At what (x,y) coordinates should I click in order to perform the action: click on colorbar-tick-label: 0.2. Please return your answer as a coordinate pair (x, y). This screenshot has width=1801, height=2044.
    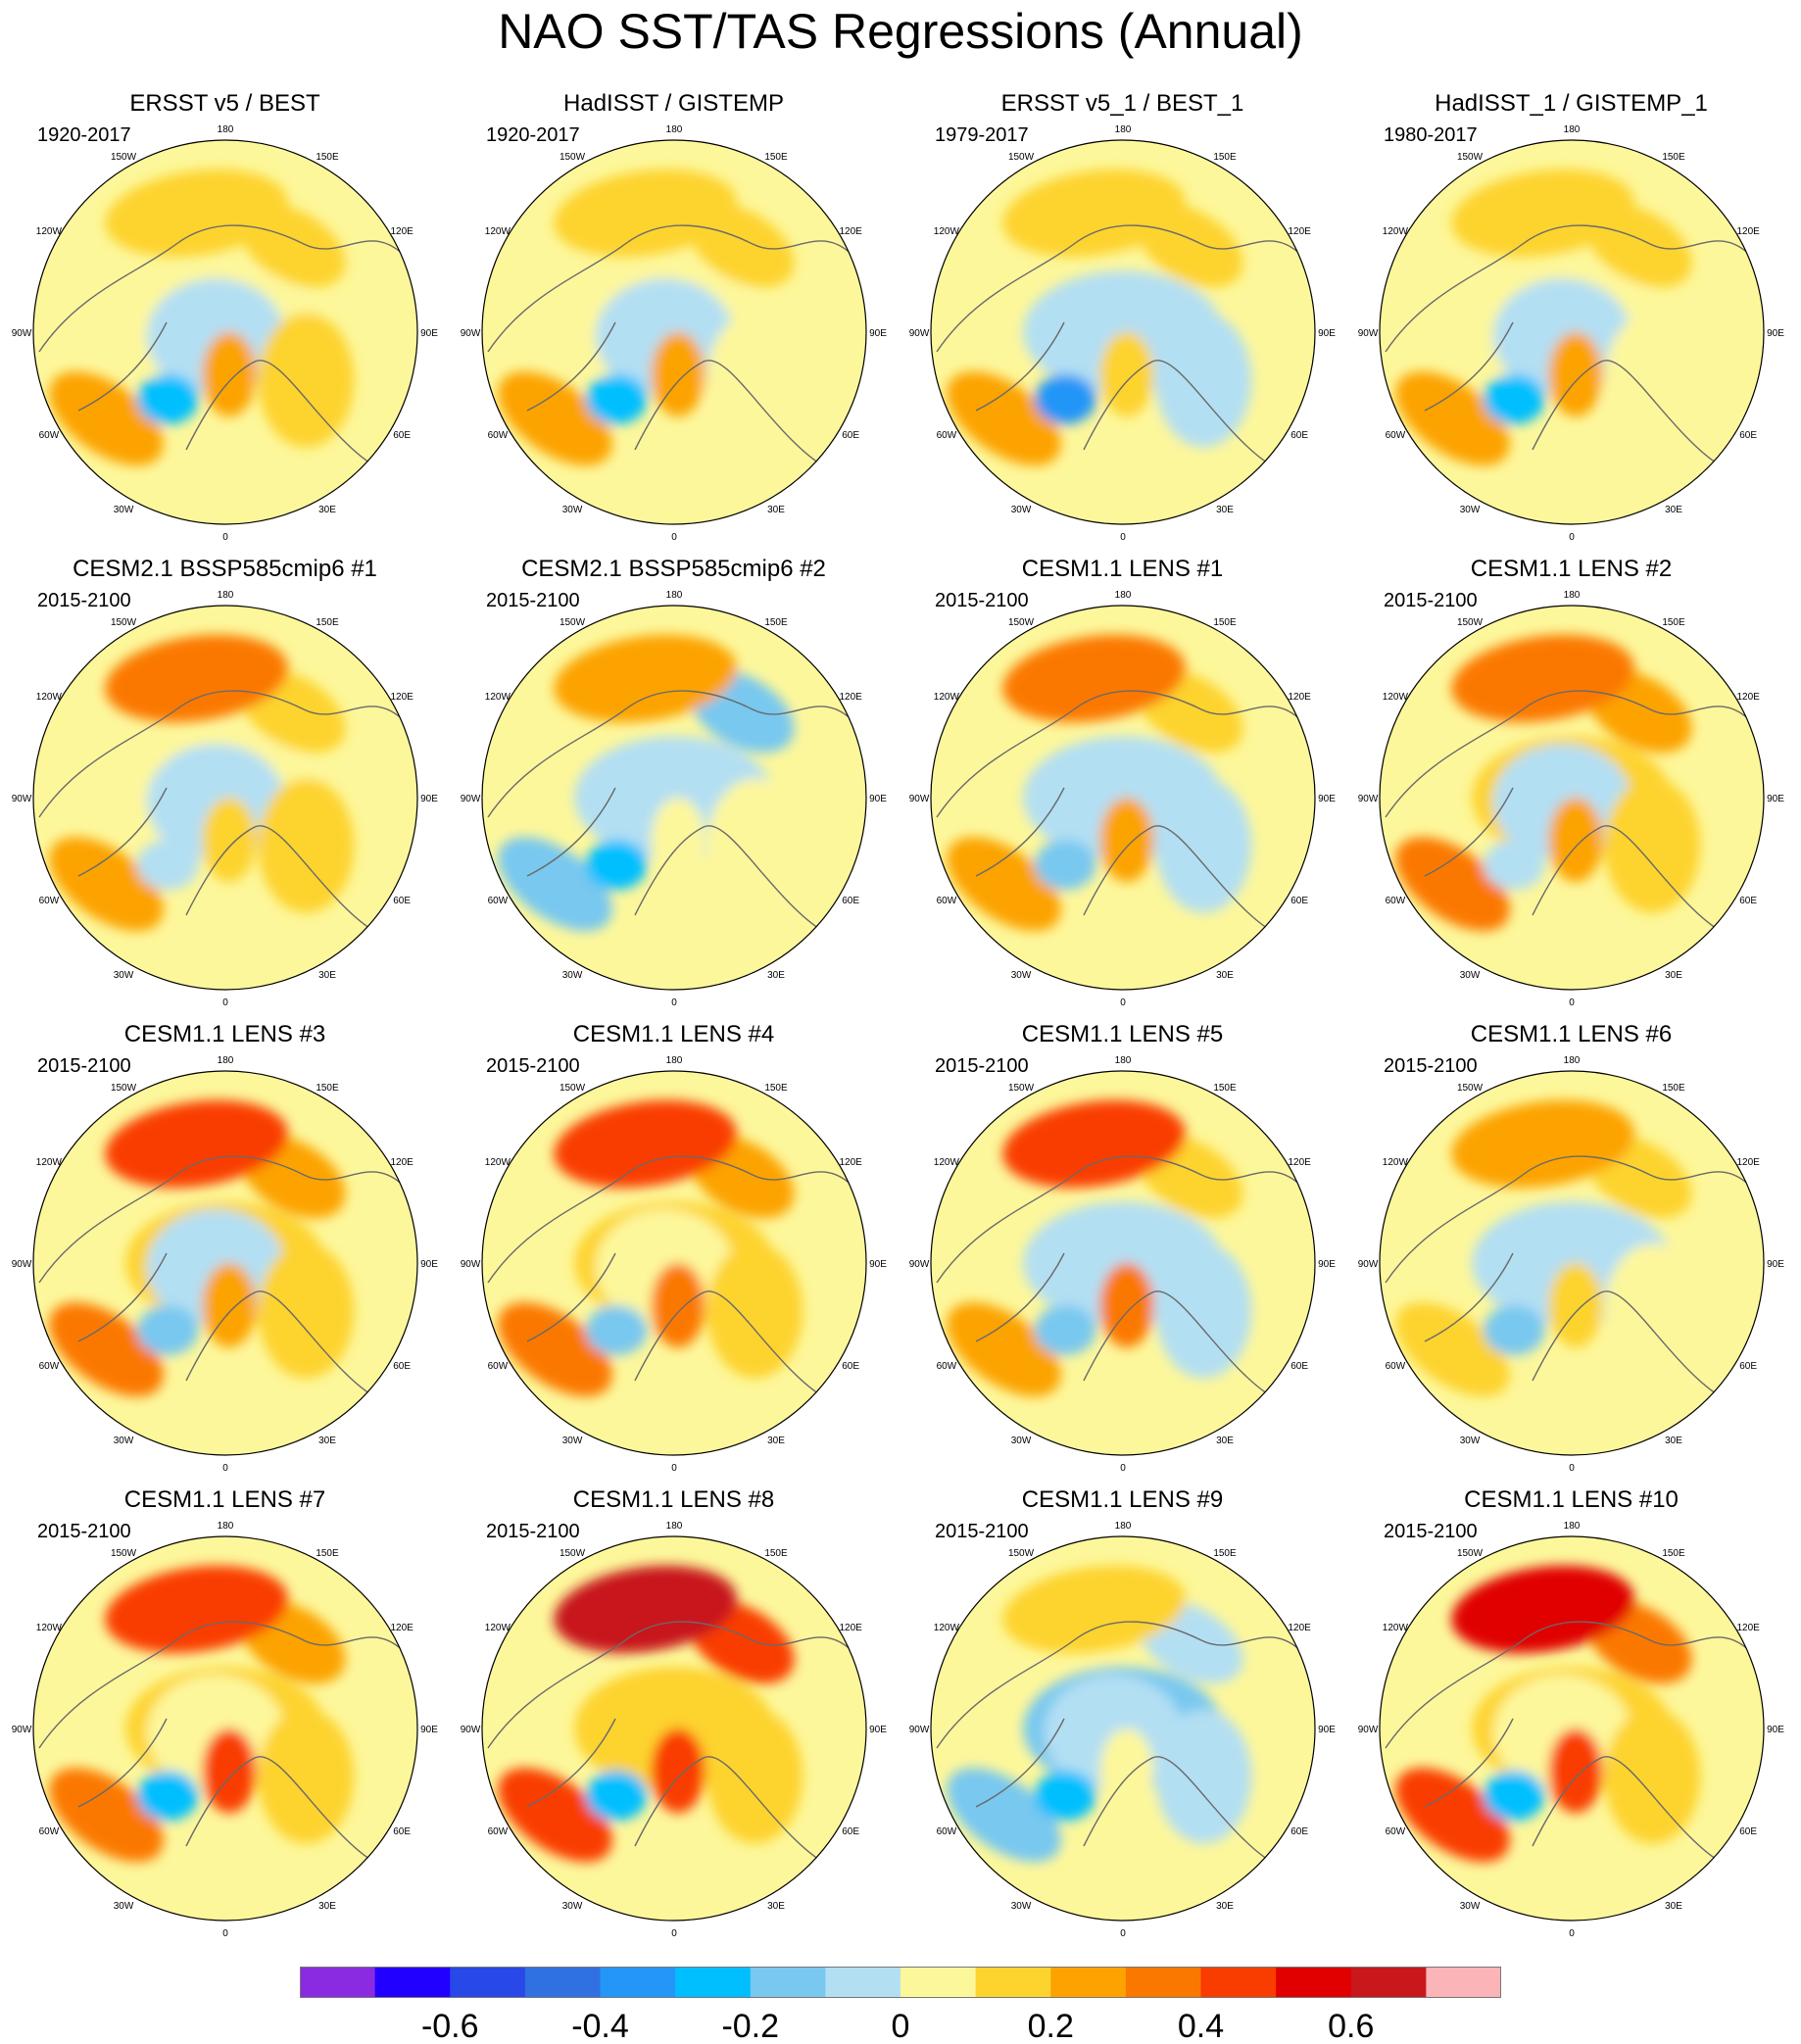
    Looking at the image, I should click on (1051, 2026).